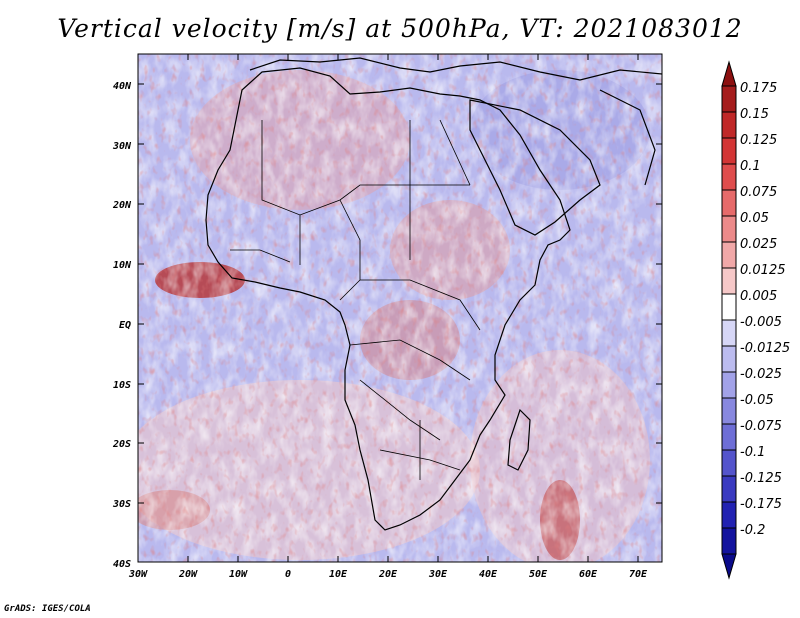 This screenshot has width=800, height=618. I want to click on colorbar-label: -0.025, so click(761, 374).